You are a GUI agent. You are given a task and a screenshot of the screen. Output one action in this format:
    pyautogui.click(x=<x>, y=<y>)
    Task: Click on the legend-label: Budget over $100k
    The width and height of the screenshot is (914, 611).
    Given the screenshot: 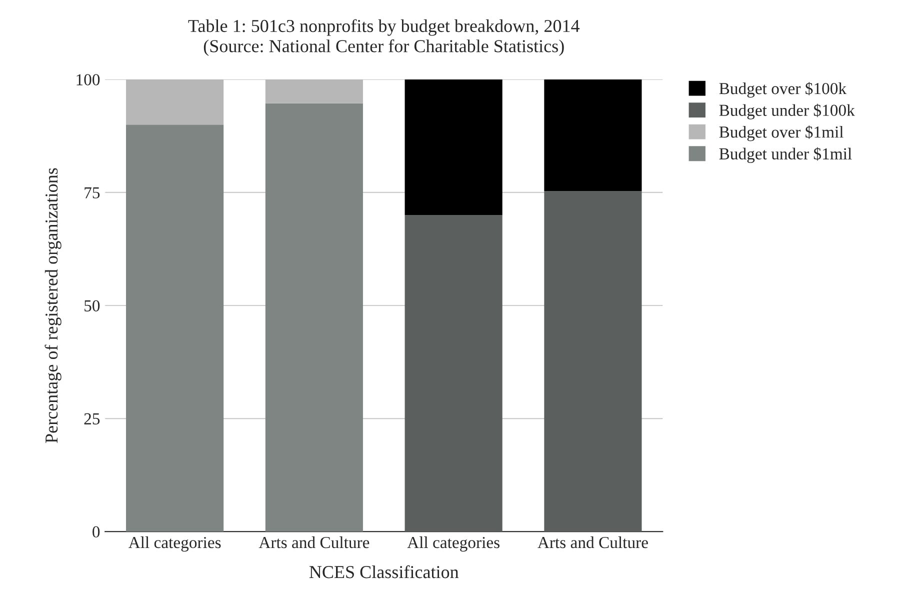 What is the action you would take?
    pyautogui.click(x=783, y=90)
    